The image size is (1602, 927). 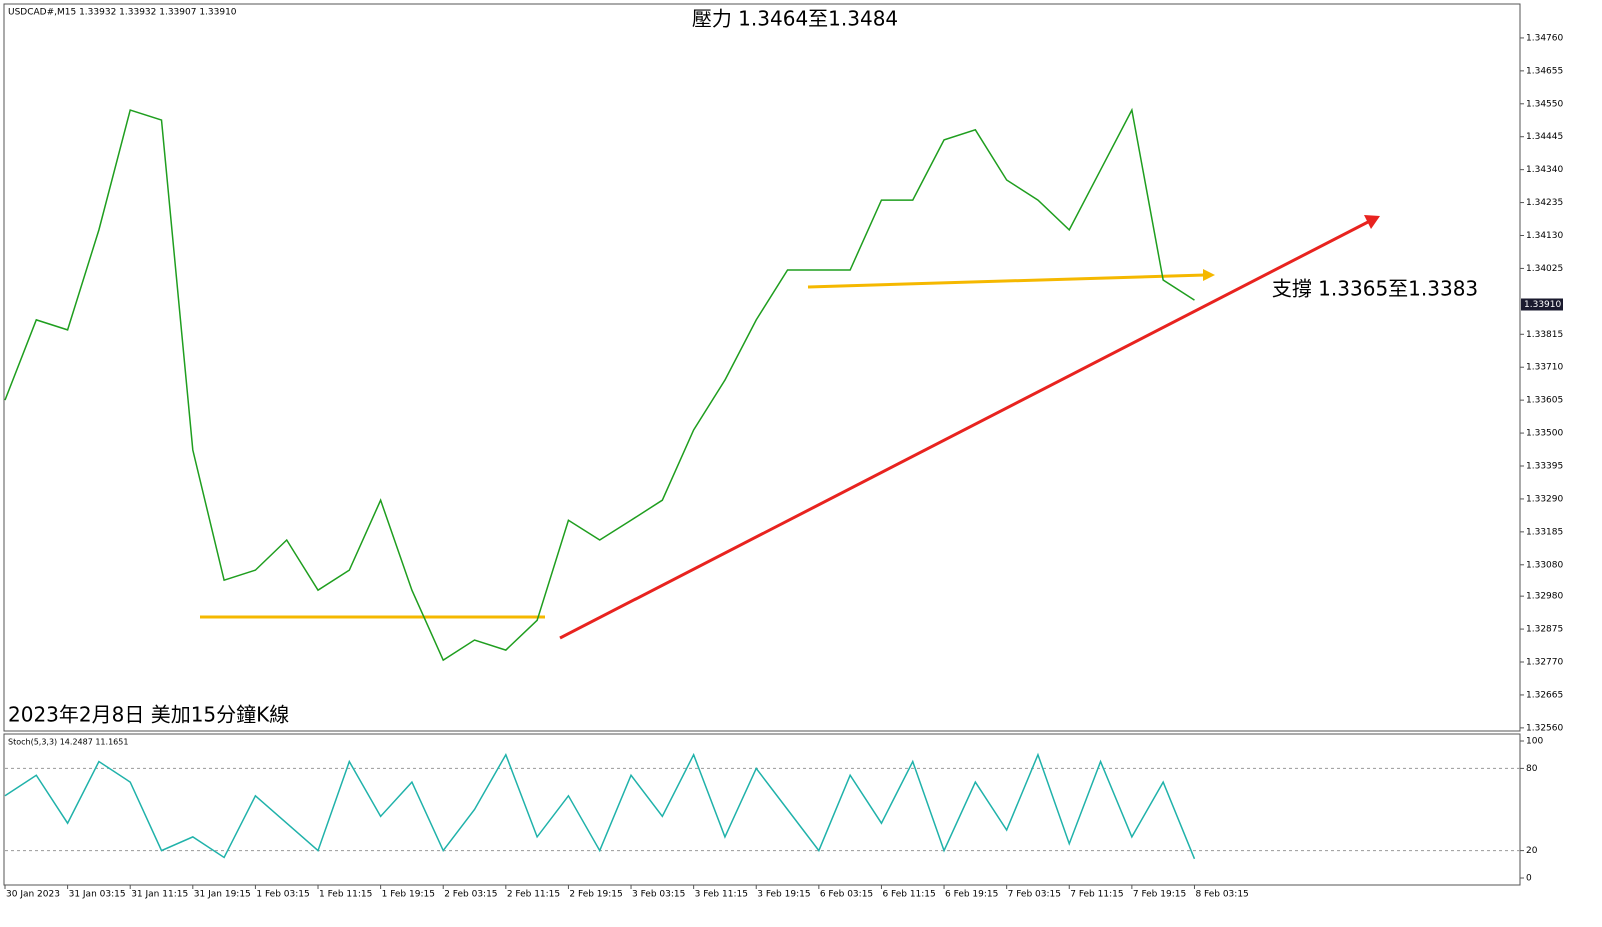 What do you see at coordinates (470, 895) in the screenshot?
I see `x-tick-label: 2 Feb 03:15` at bounding box center [470, 895].